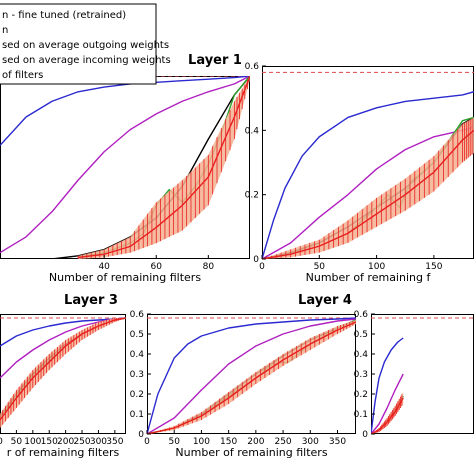 Image resolution: width=474 pixels, height=474 pixels. What do you see at coordinates (209, 267) in the screenshot?
I see `x-tick-label: 80` at bounding box center [209, 267].